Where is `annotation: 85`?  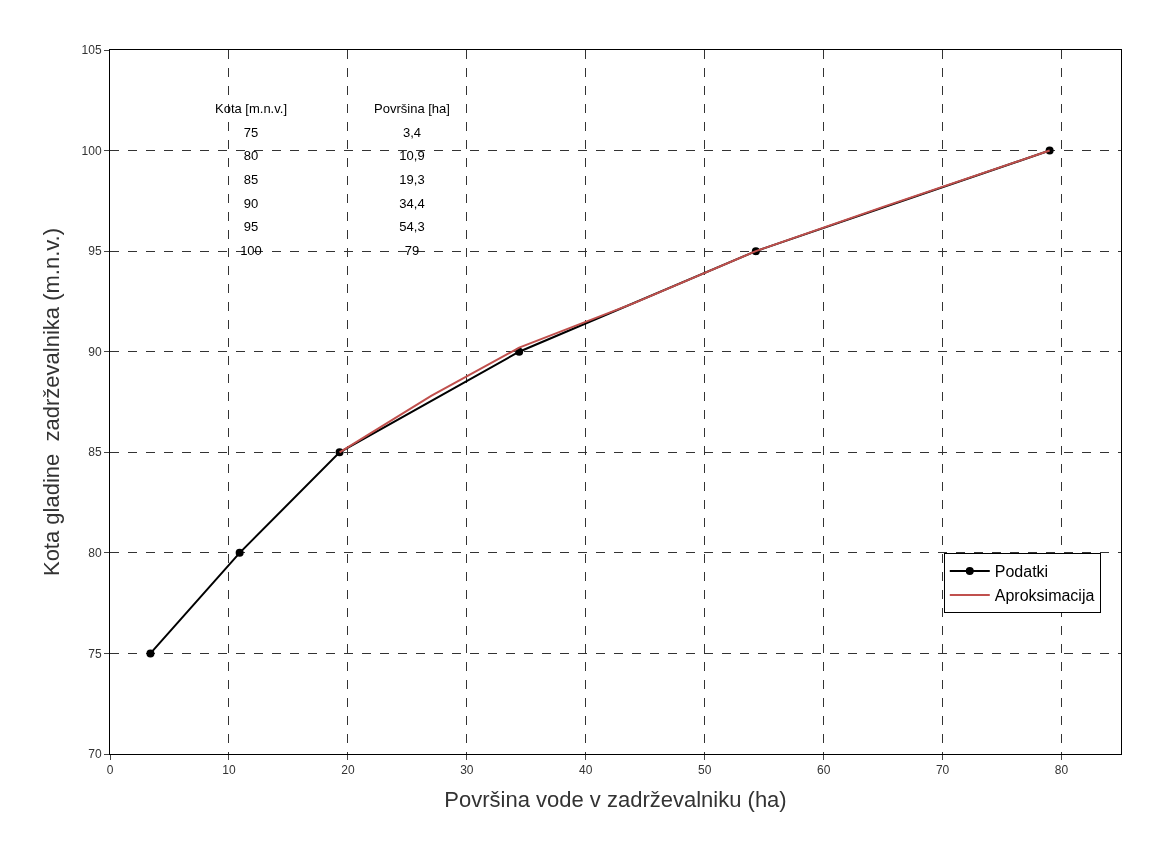
annotation: 85 is located at coordinates (251, 179).